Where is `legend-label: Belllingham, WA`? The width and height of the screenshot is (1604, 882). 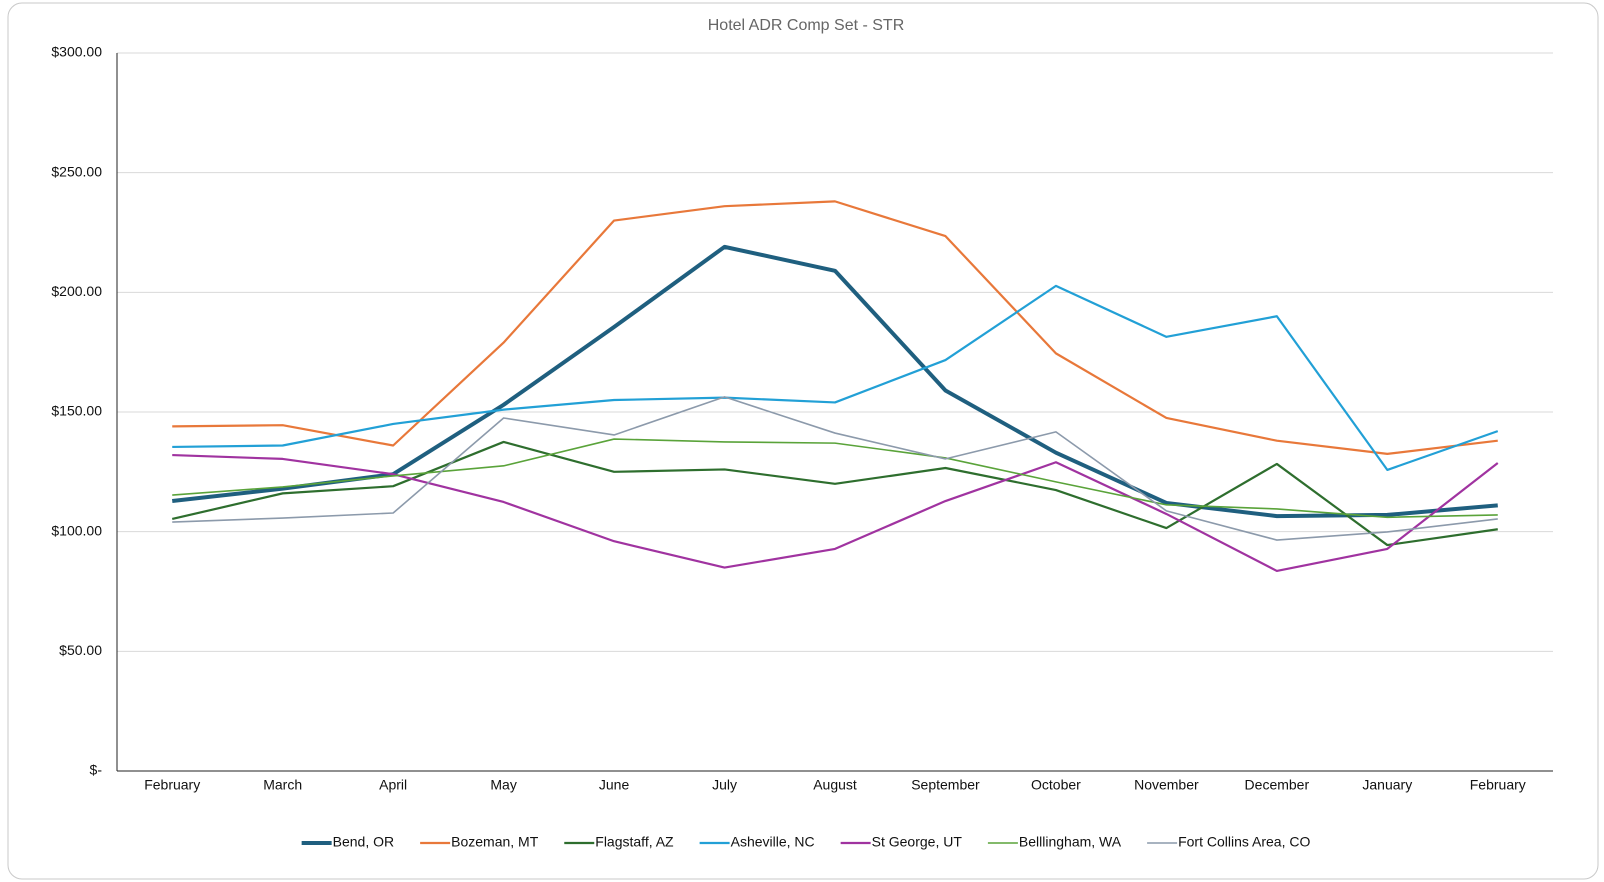
legend-label: Belllingham, WA is located at coordinates (1070, 842).